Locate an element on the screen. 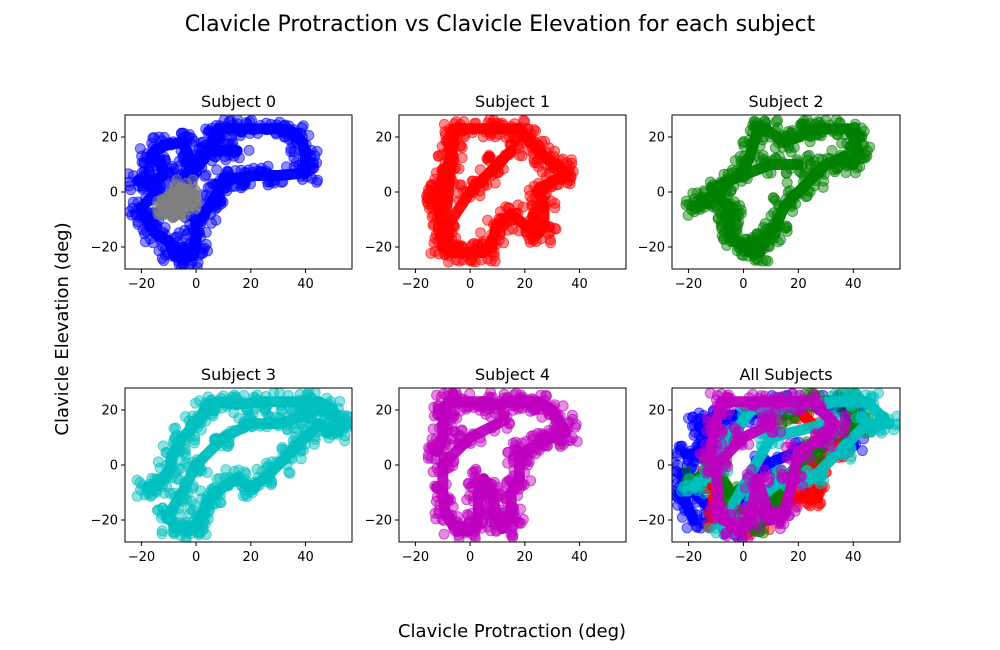 This screenshot has height=650, width=1000. panel-title: Subject 0 is located at coordinates (238, 101).